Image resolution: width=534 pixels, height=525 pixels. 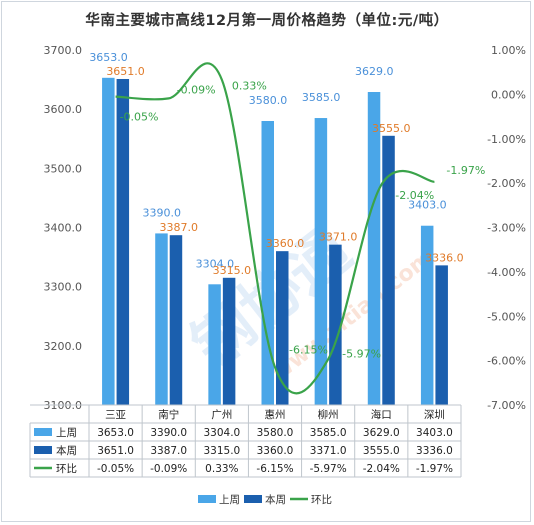 I want to click on data-label-line: 0.33%, so click(x=249, y=86).